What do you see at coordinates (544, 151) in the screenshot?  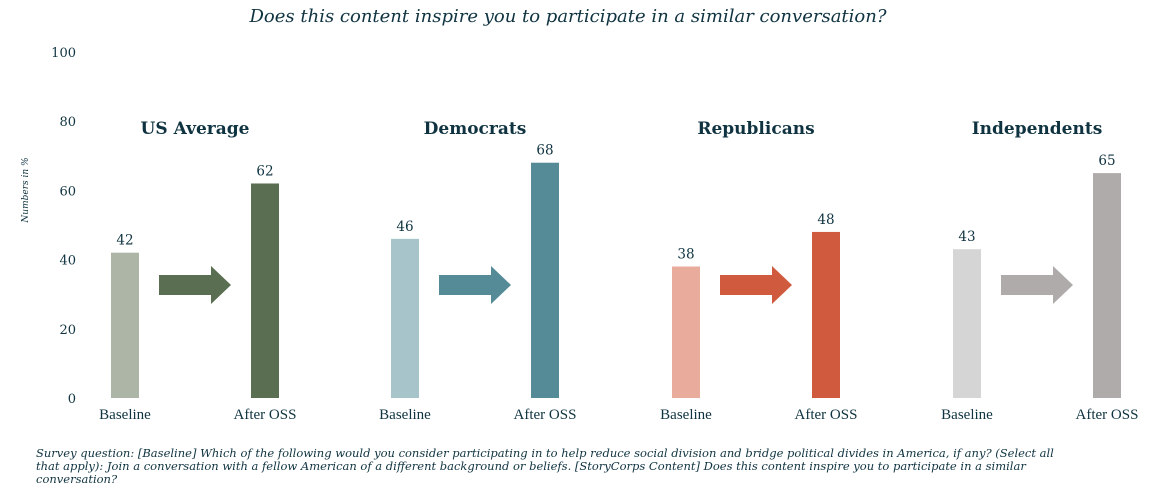 I see `after-oss-value-label: 68` at bounding box center [544, 151].